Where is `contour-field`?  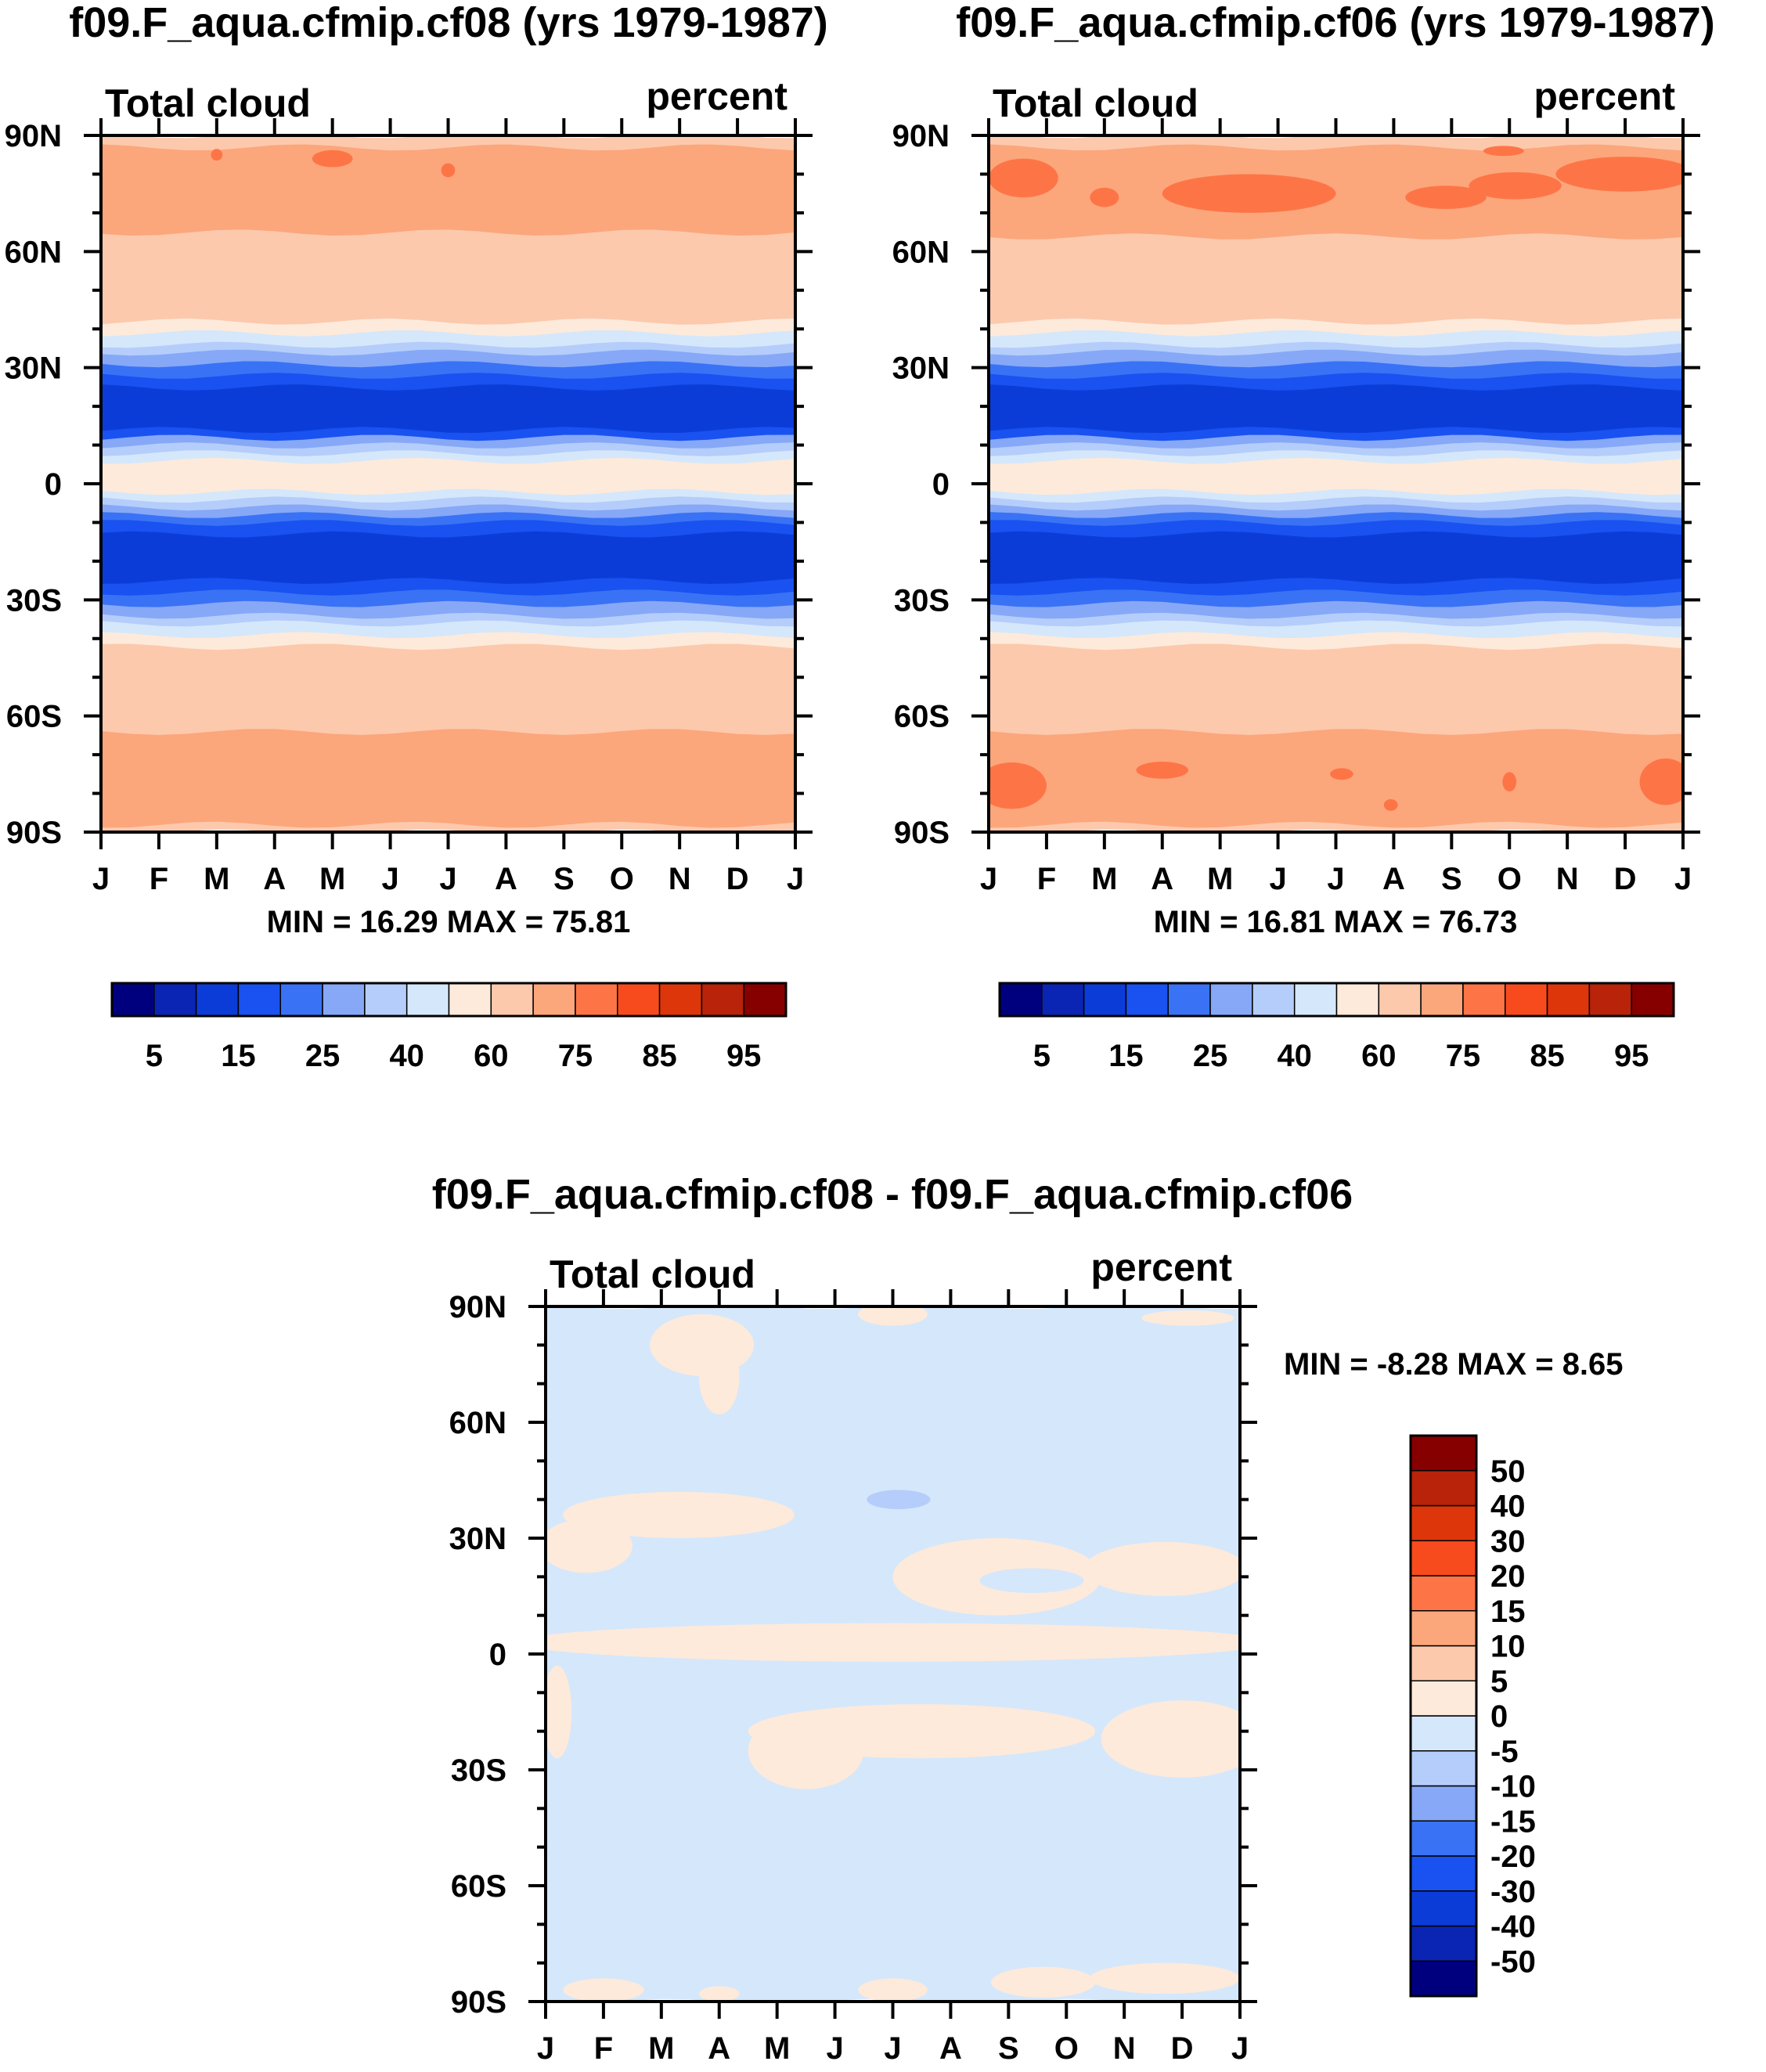 contour-field is located at coordinates (893, 1654).